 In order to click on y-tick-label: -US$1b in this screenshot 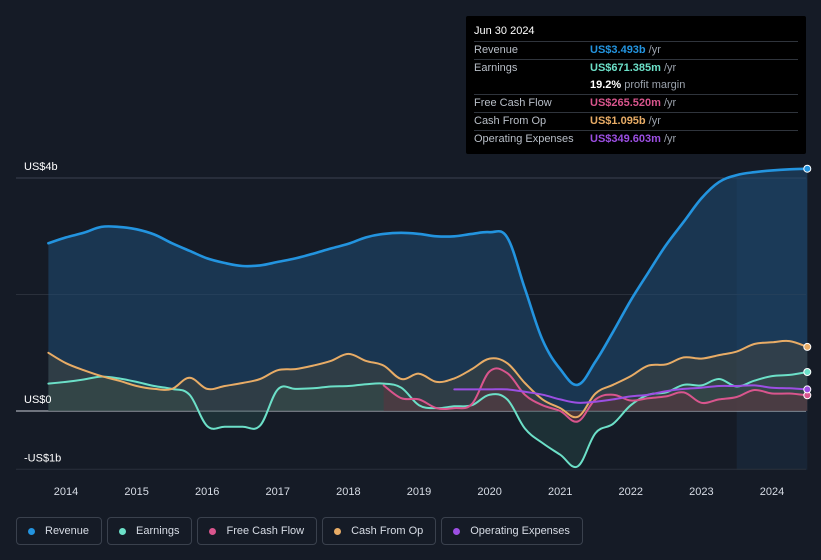, I will do `click(42, 458)`.